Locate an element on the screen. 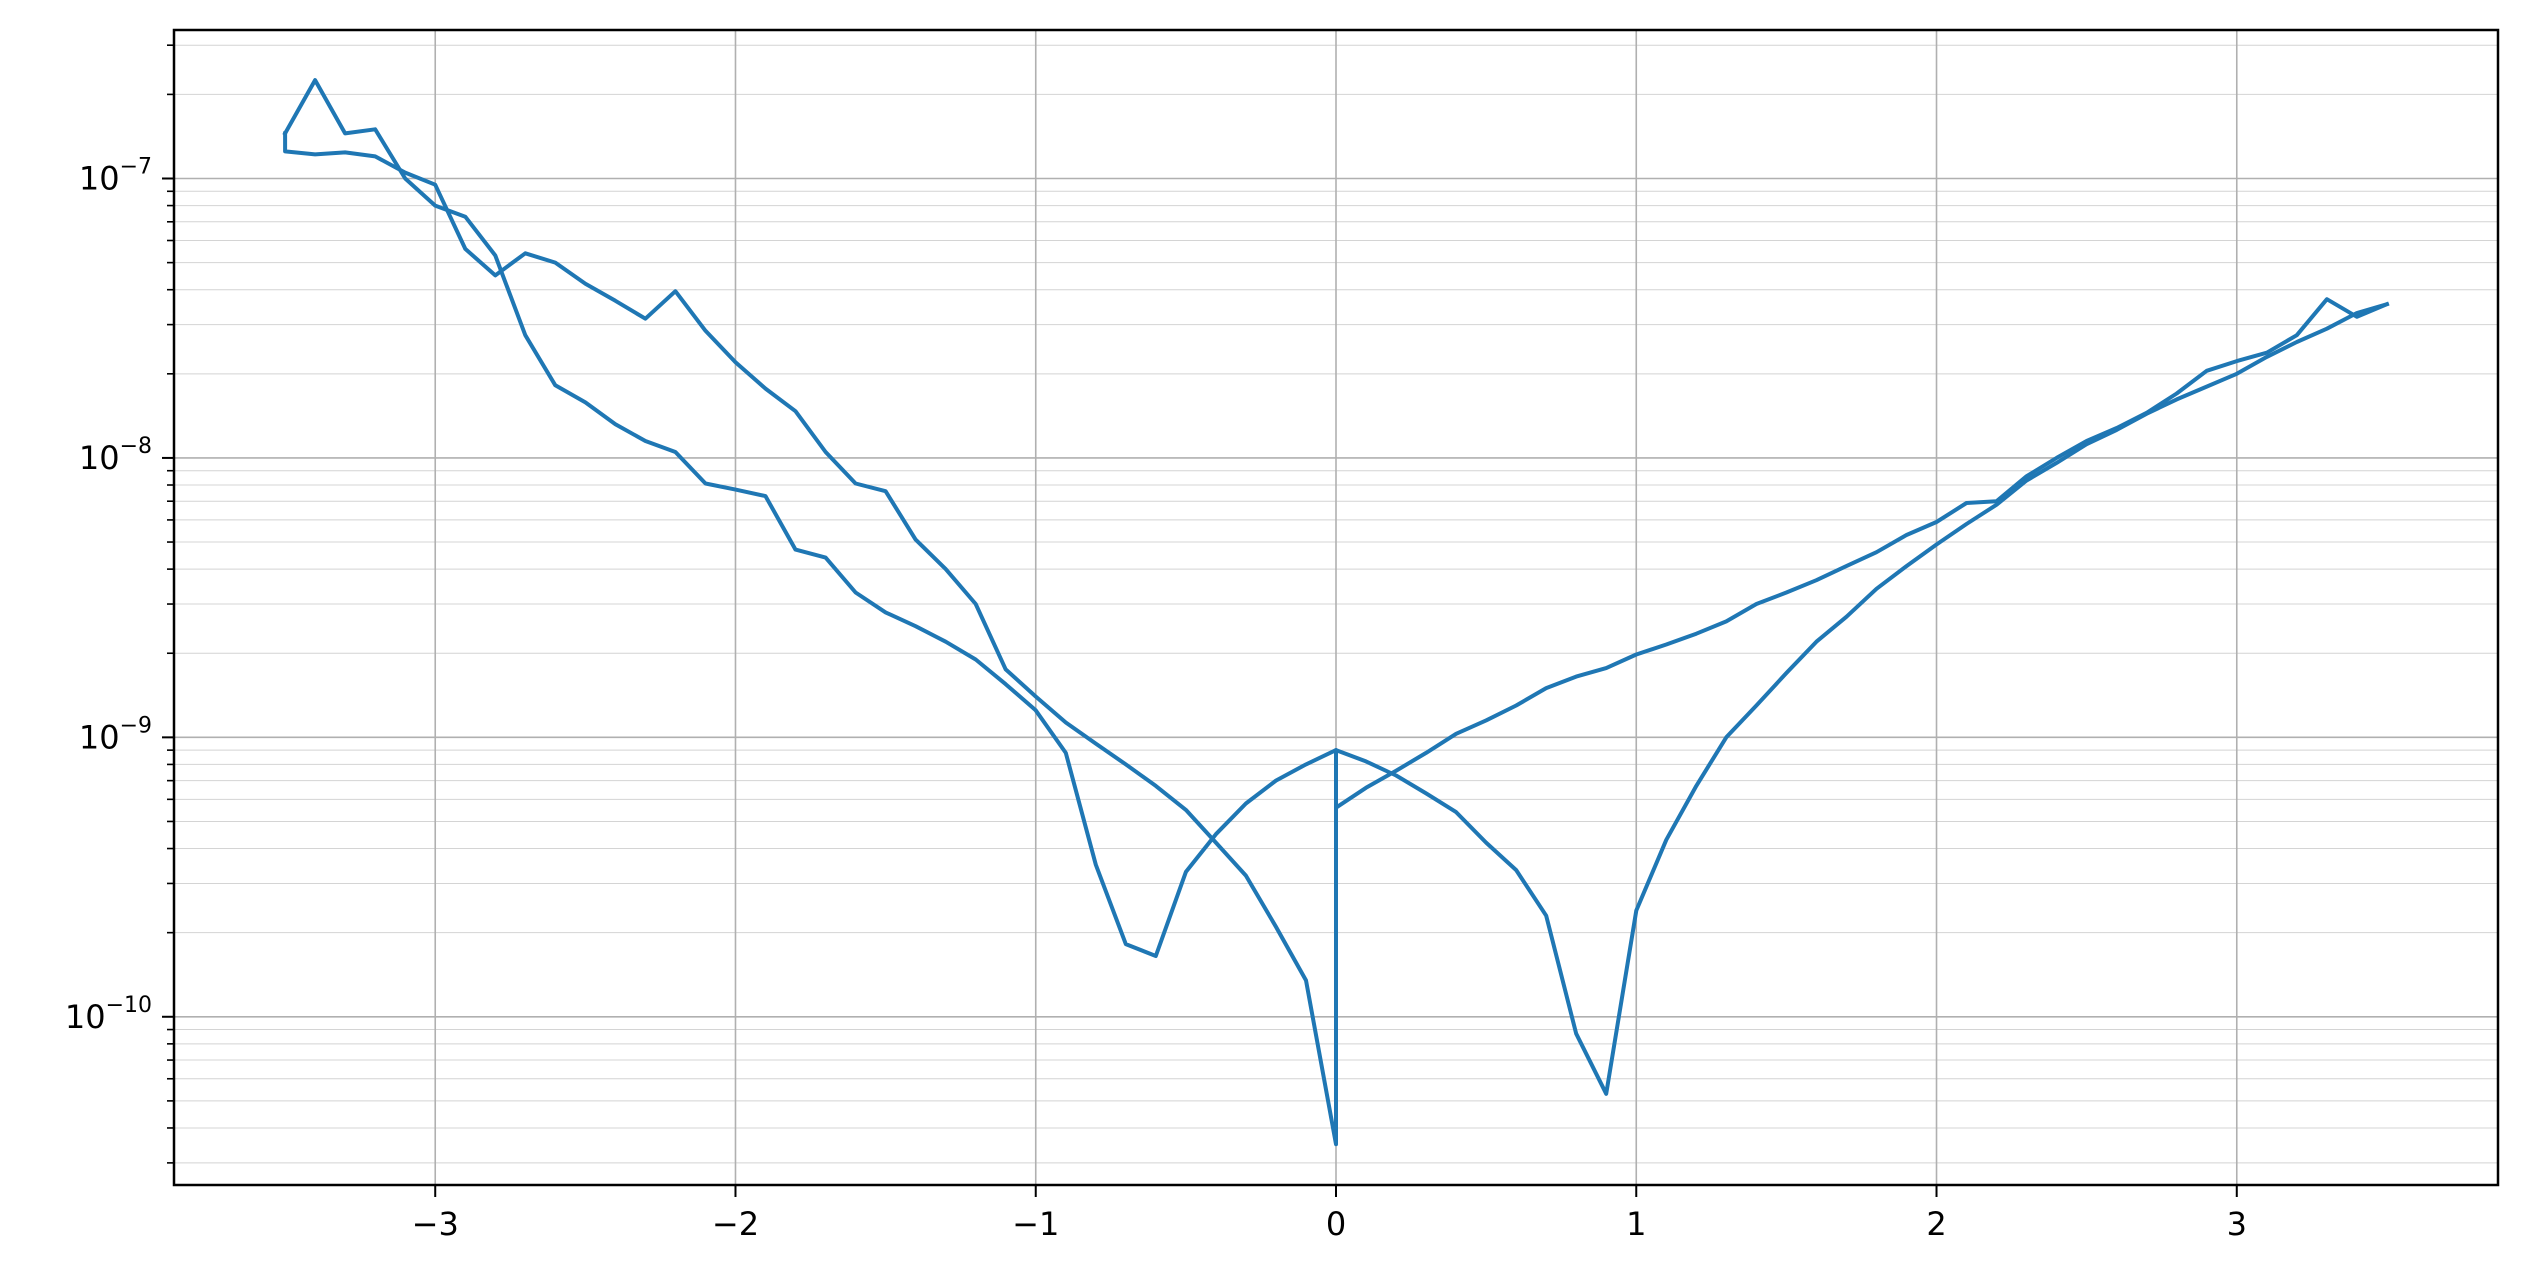  y-tick-label: 10⁻⁷ is located at coordinates (115, 176).